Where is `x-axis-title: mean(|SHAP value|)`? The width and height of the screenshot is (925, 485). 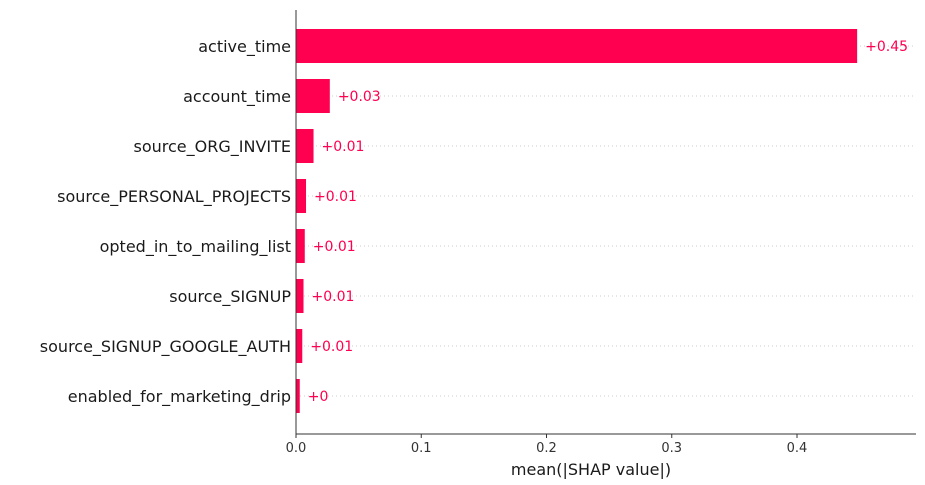
x-axis-title: mean(|SHAP value|) is located at coordinates (591, 469).